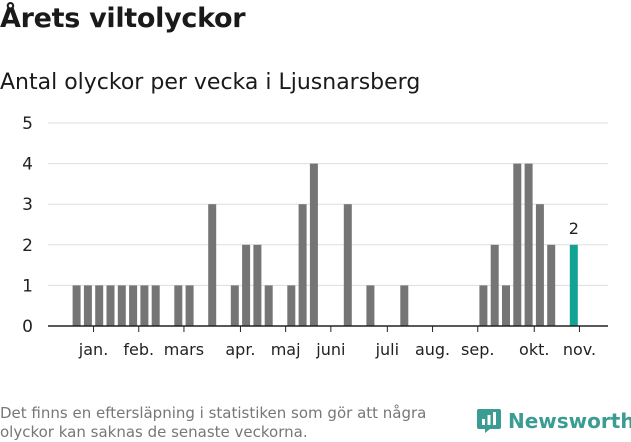 The width and height of the screenshot is (631, 442). What do you see at coordinates (432, 349) in the screenshot?
I see `x-tick-label: aug.` at bounding box center [432, 349].